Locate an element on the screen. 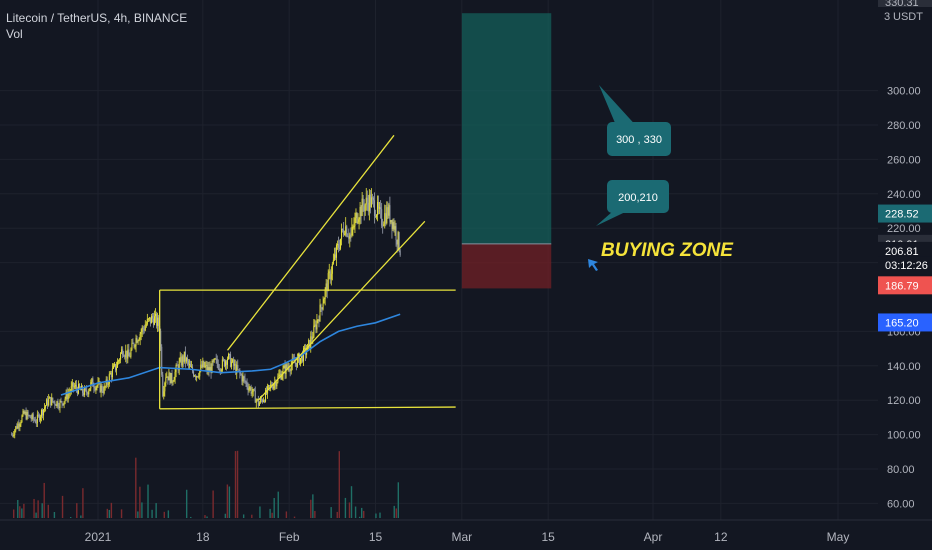 This screenshot has height=550, width=932. channel-upper is located at coordinates (310, 242).